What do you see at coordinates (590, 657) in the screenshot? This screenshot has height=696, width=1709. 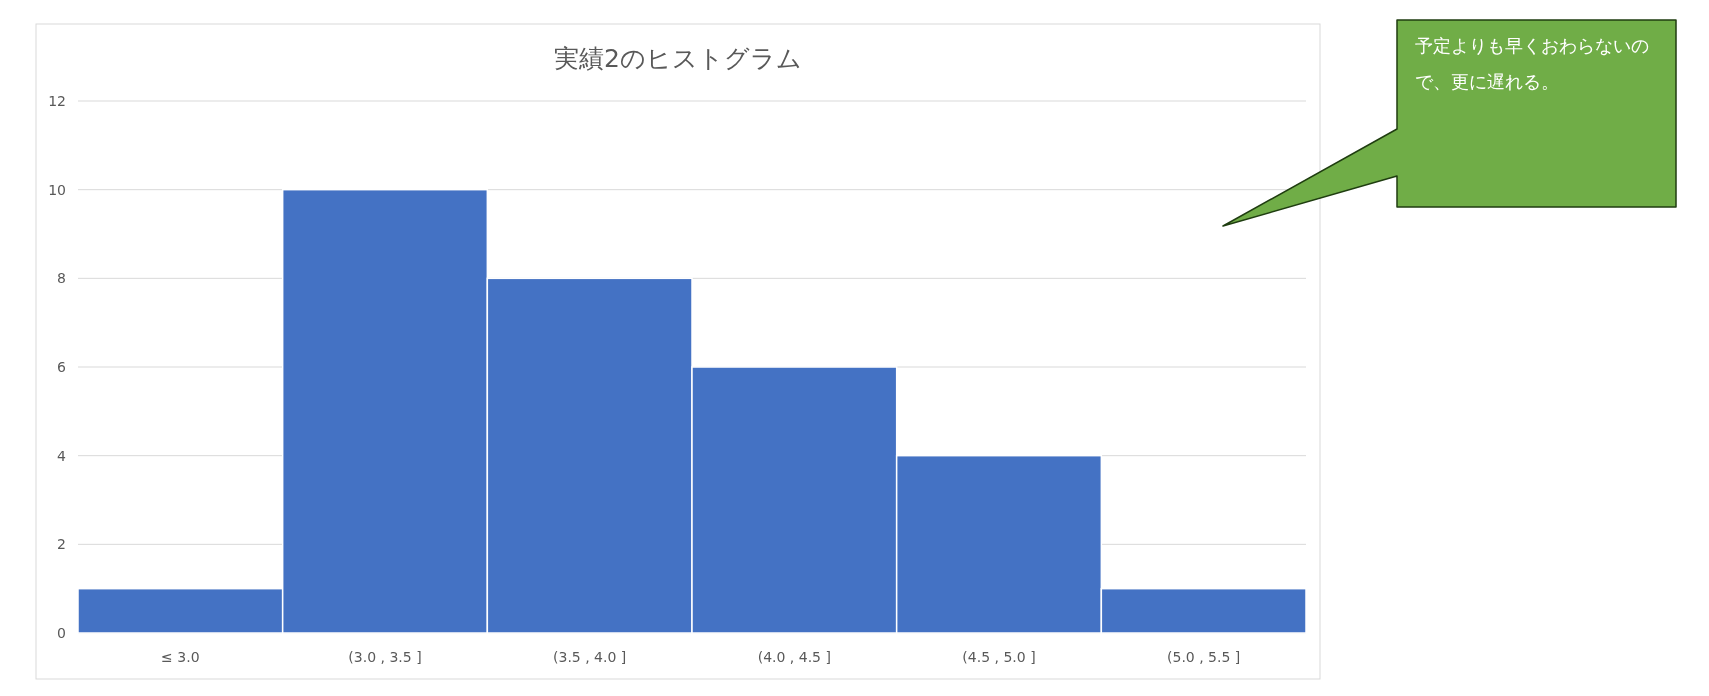 I see `x-tick-label: (3.5 , 4.0 ]` at bounding box center [590, 657].